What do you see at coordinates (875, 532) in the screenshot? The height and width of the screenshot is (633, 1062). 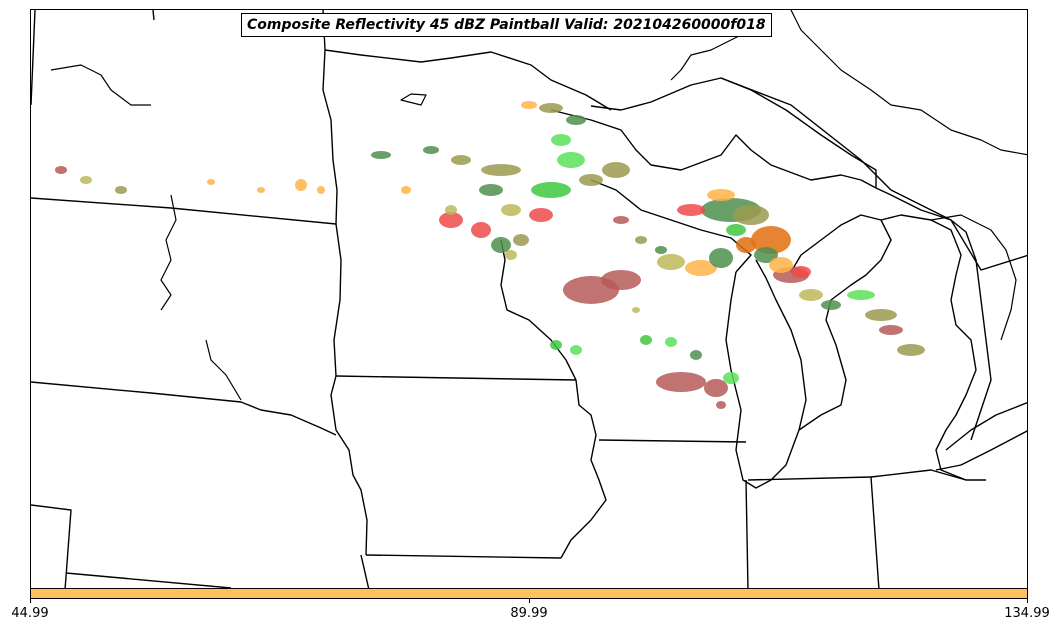 I see `border-in-oh` at bounding box center [875, 532].